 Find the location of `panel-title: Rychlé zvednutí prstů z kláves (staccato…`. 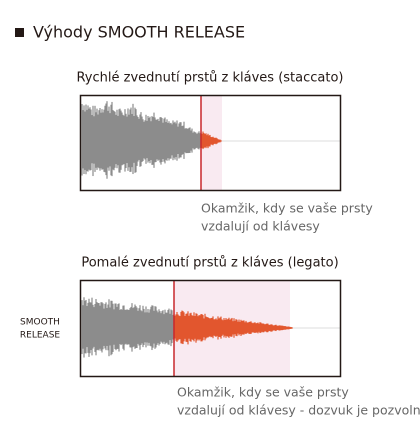

panel-title: Rychlé zvednutí prstů z kláves (staccato… is located at coordinates (209, 78).